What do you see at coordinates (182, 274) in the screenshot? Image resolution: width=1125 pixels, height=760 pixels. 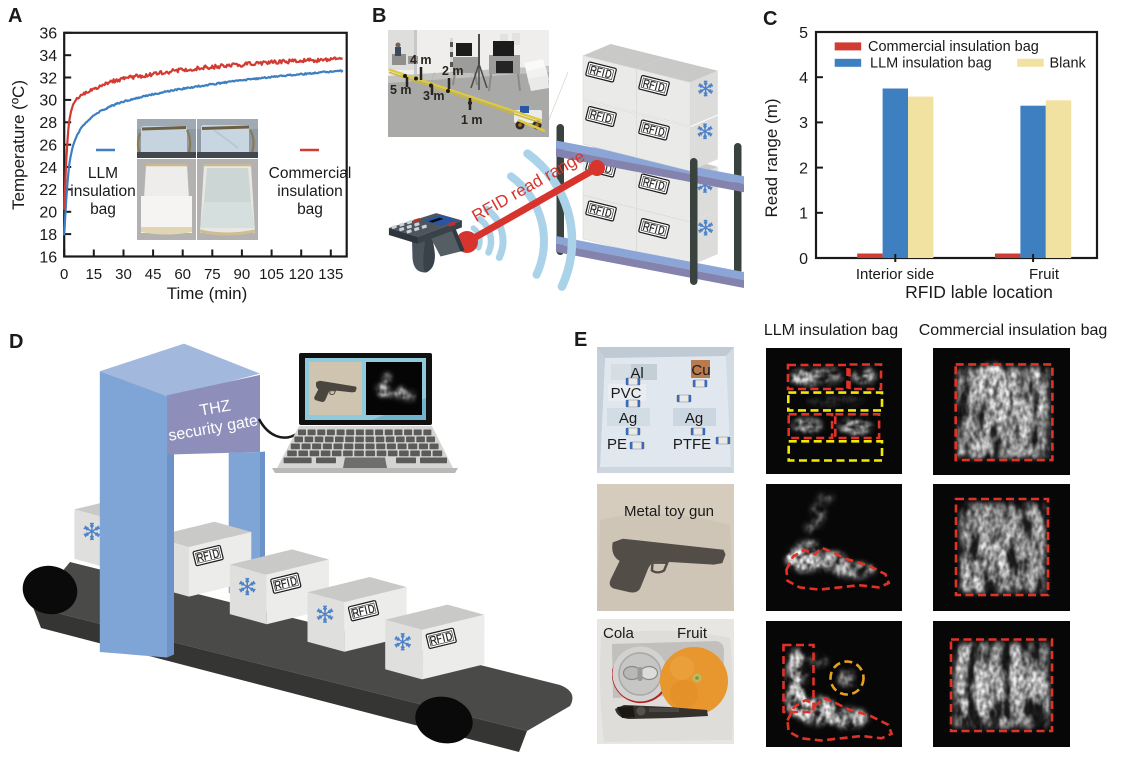 I see `svg-text: 60` at bounding box center [182, 274].